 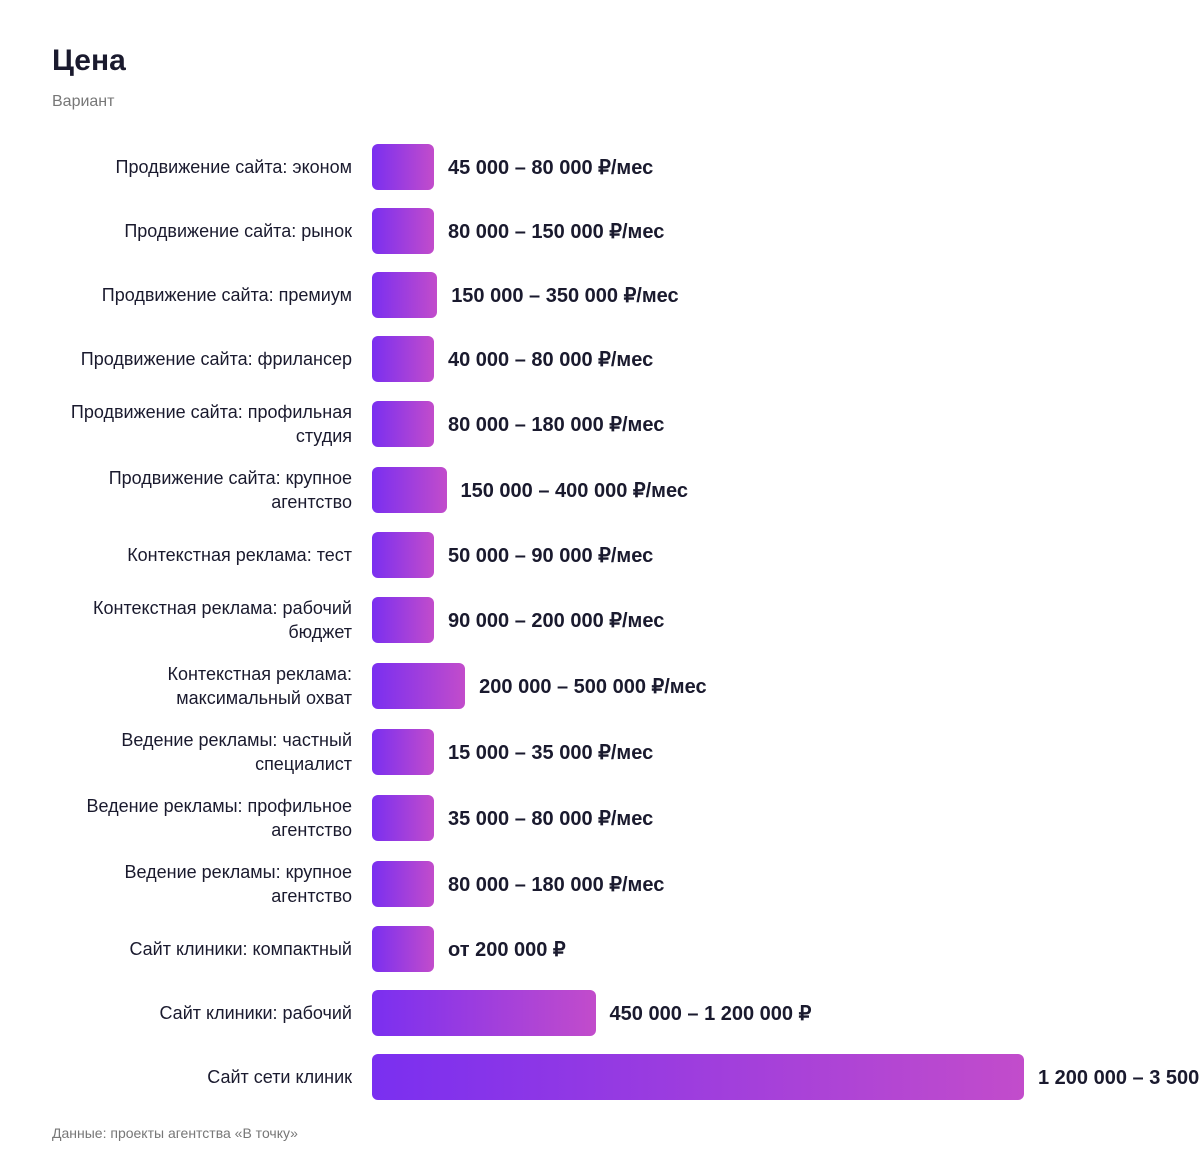 What do you see at coordinates (259, 686) in the screenshot?
I see `category-label: Контекстная реклама: максимальный охват` at bounding box center [259, 686].